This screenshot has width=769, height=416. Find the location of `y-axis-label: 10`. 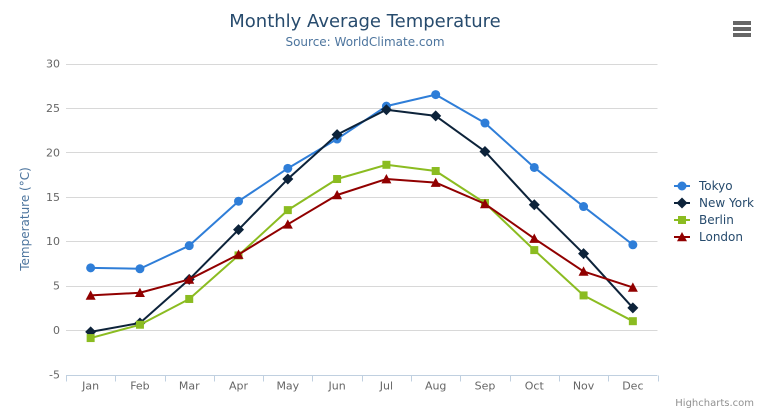

y-axis-label: 10 is located at coordinates (53, 241).